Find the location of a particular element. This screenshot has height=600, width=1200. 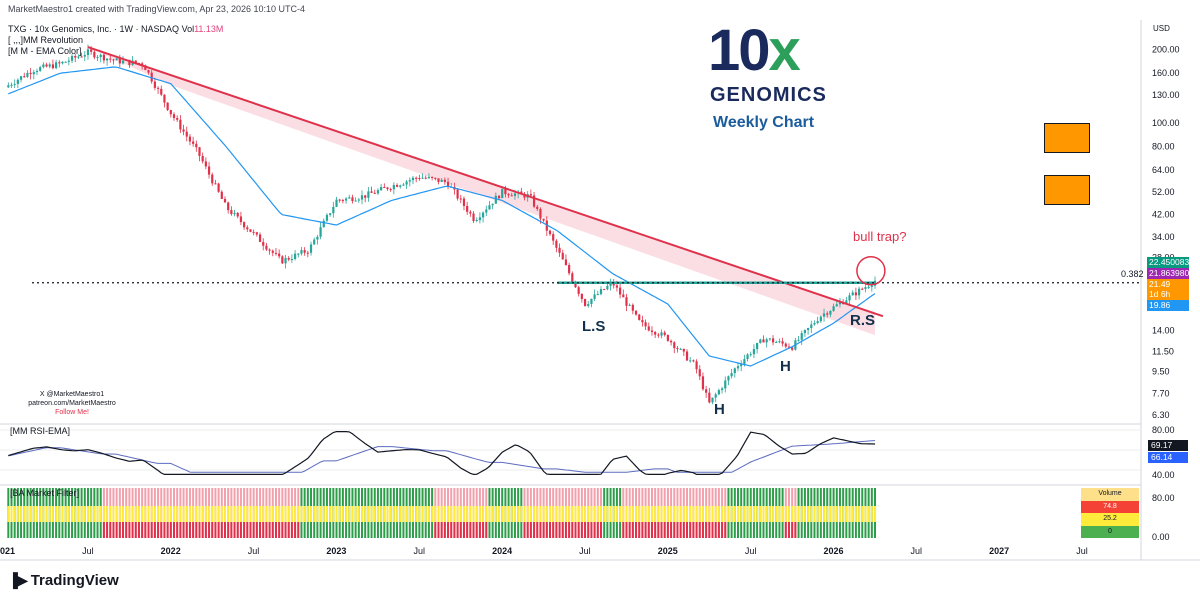

price-tick-label: 34.00 is located at coordinates (1163, 237).